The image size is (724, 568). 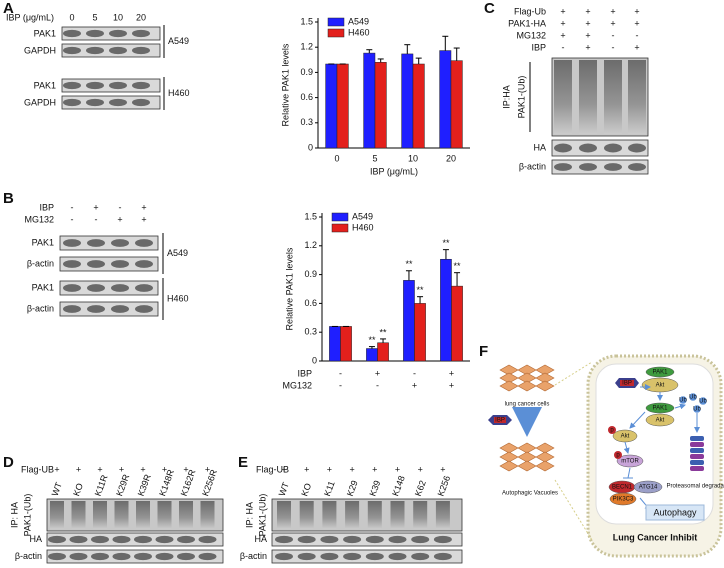 What do you see at coordinates (122, 484) in the screenshot?
I see `lane-label: K29R` at bounding box center [122, 484].